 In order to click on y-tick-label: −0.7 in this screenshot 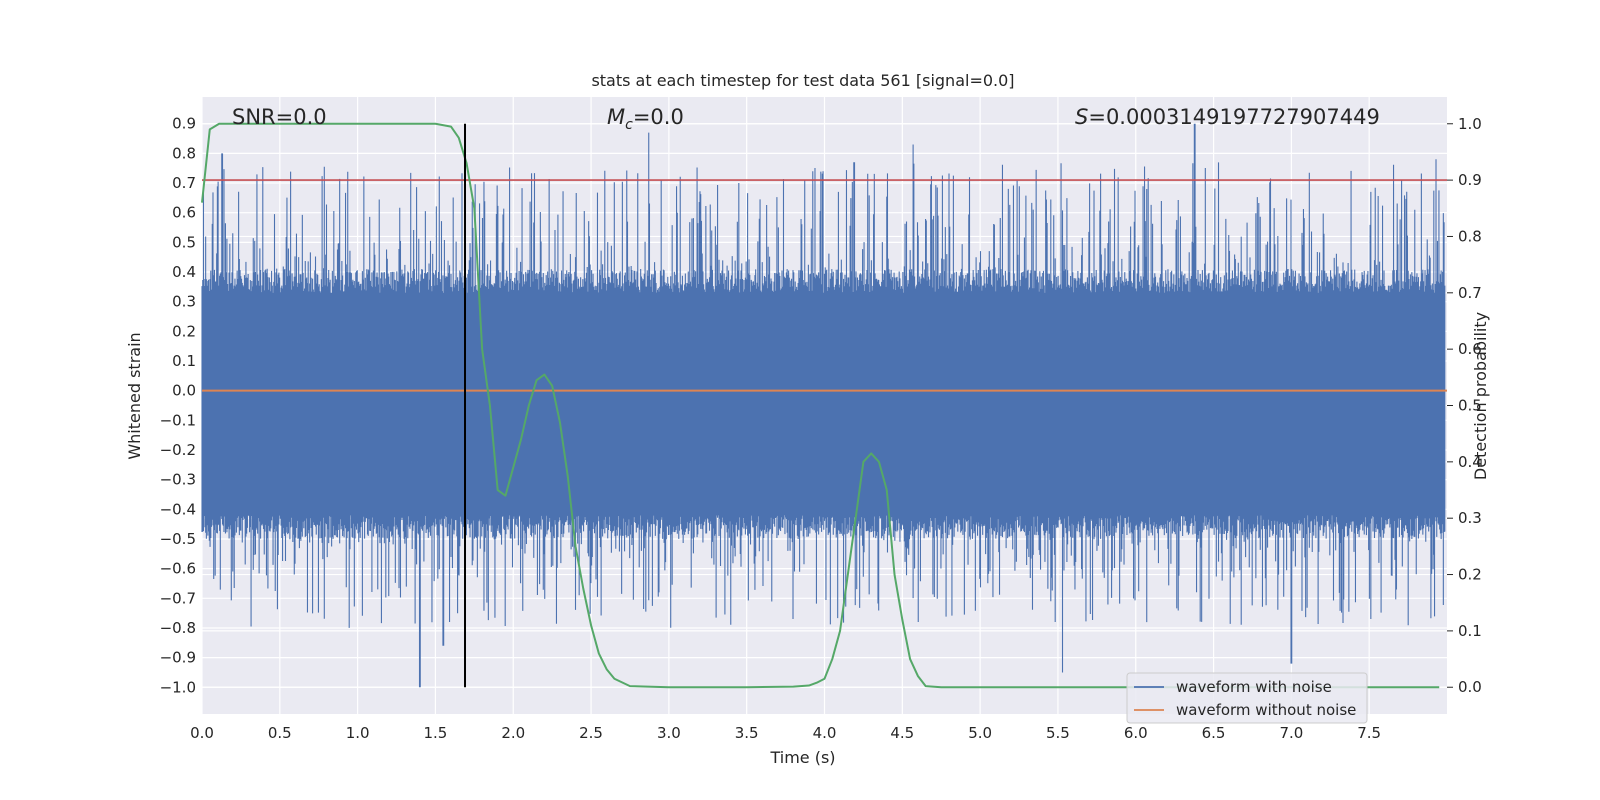, I will do `click(178, 598)`.